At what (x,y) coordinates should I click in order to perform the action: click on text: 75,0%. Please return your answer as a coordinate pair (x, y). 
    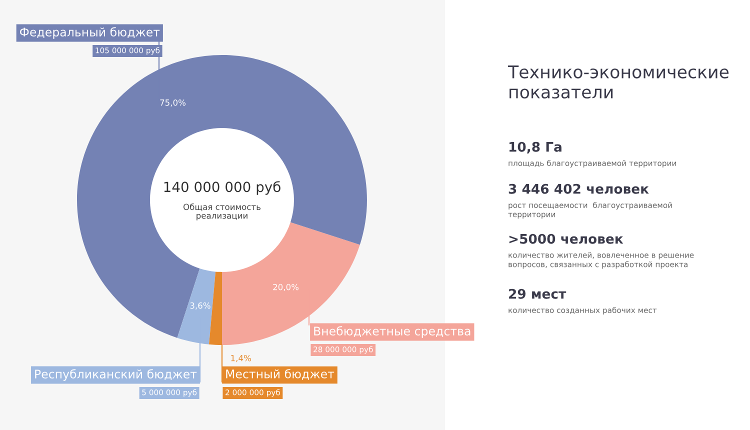
    Looking at the image, I should click on (173, 103).